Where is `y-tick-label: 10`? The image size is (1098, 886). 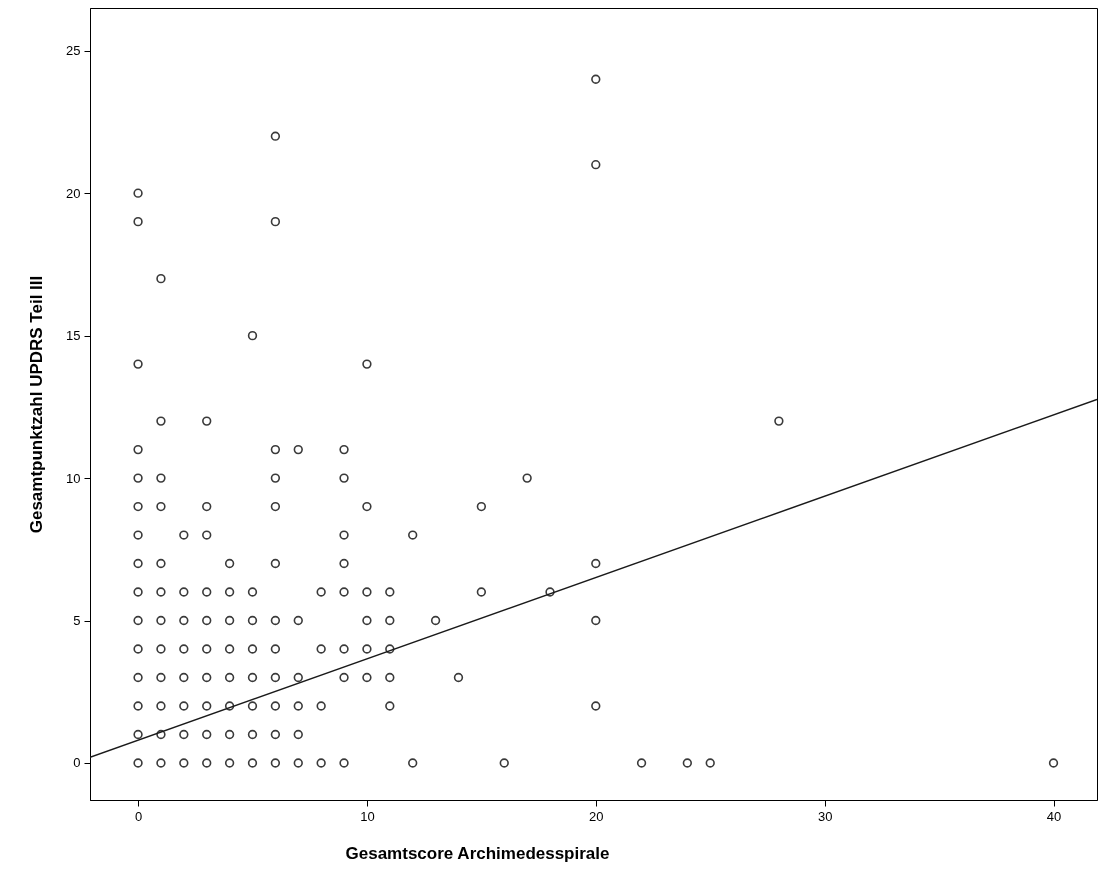
y-tick-label: 10 is located at coordinates (73, 478).